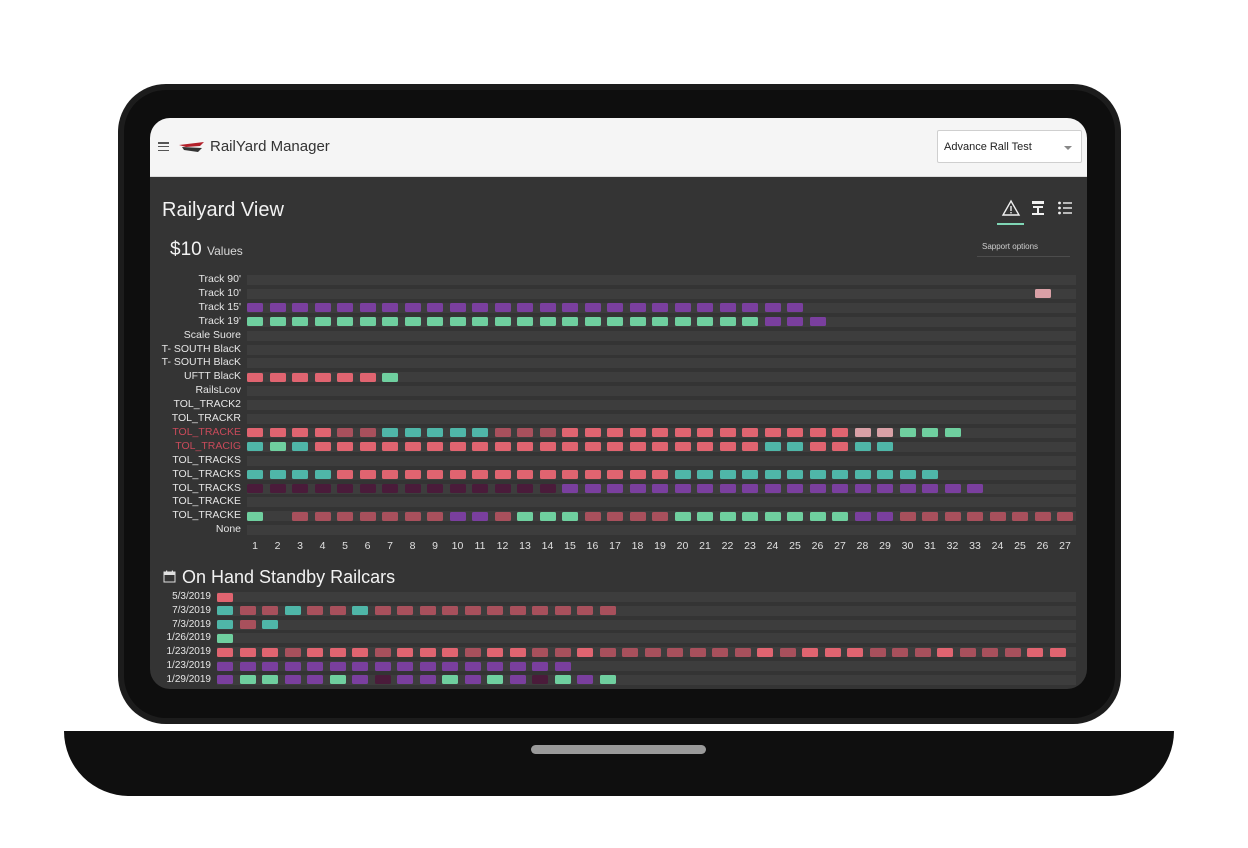  Describe the element at coordinates (206, 487) in the screenshot. I see `track-label: TOL_TRACKS` at that location.